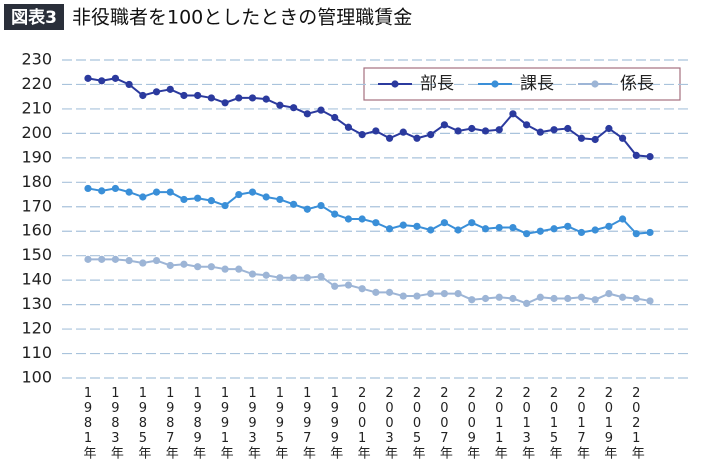 Image resolution: width=710 pixels, height=473 pixels. What do you see at coordinates (171, 422) in the screenshot?
I see `x-tick-label: 1987年` at bounding box center [171, 422].